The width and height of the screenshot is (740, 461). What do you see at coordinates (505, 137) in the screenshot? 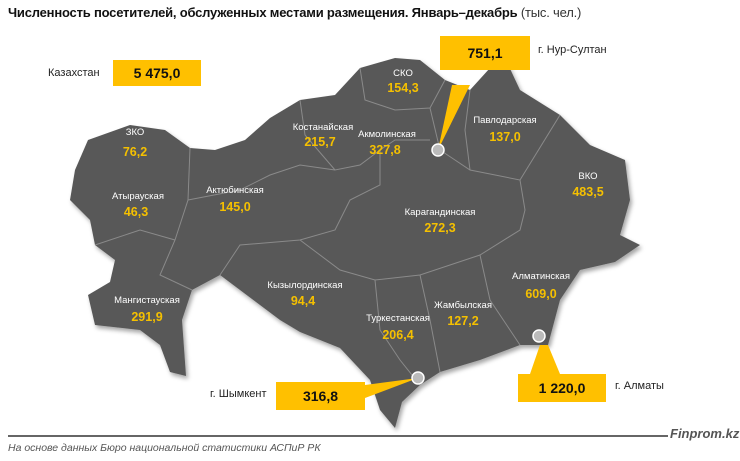
I see `region-pavlodar-value: 137,0` at bounding box center [505, 137].